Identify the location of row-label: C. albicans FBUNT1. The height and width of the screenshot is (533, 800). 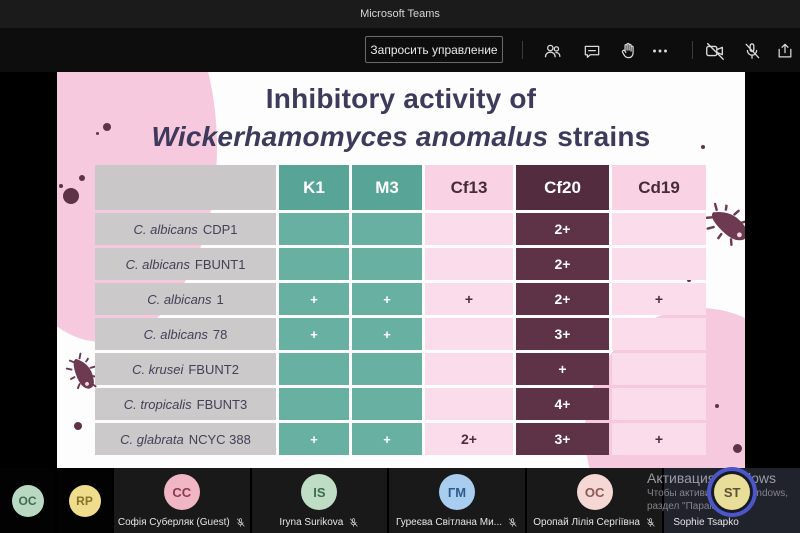
(185, 264).